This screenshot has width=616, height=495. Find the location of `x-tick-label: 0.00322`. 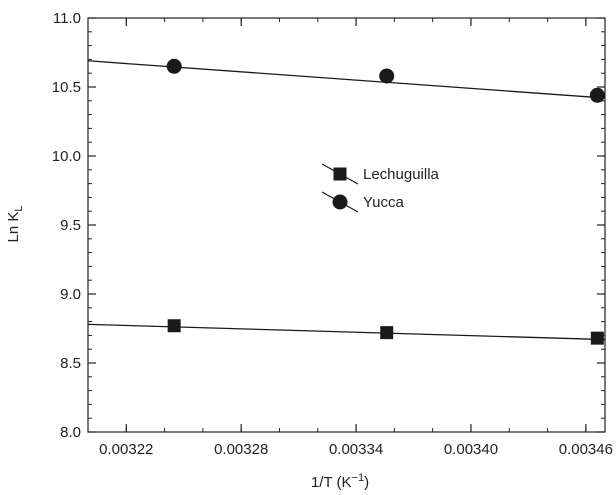

x-tick-label: 0.00322 is located at coordinates (126, 449).